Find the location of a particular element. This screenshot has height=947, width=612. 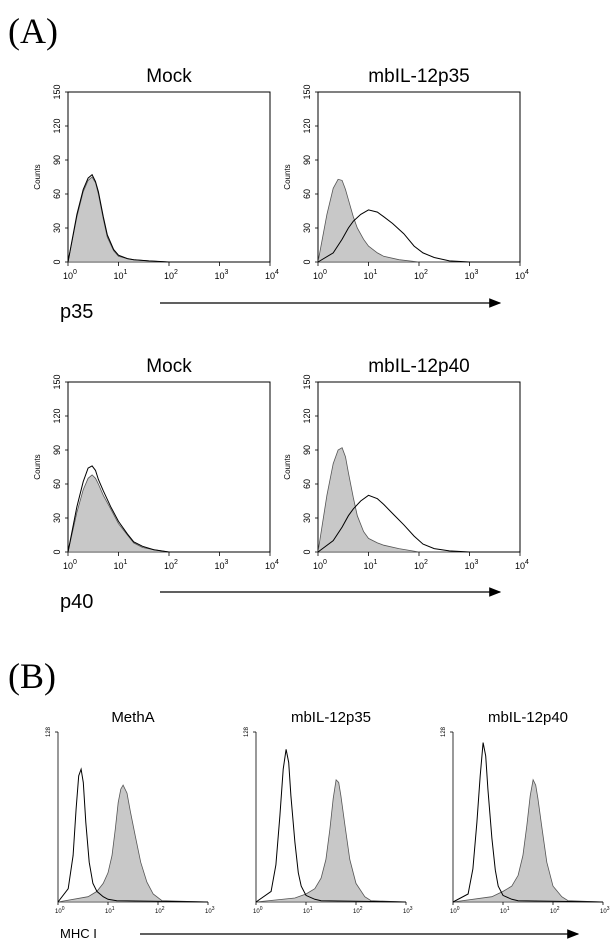

x-axis-label: MHC I is located at coordinates (78, 933).